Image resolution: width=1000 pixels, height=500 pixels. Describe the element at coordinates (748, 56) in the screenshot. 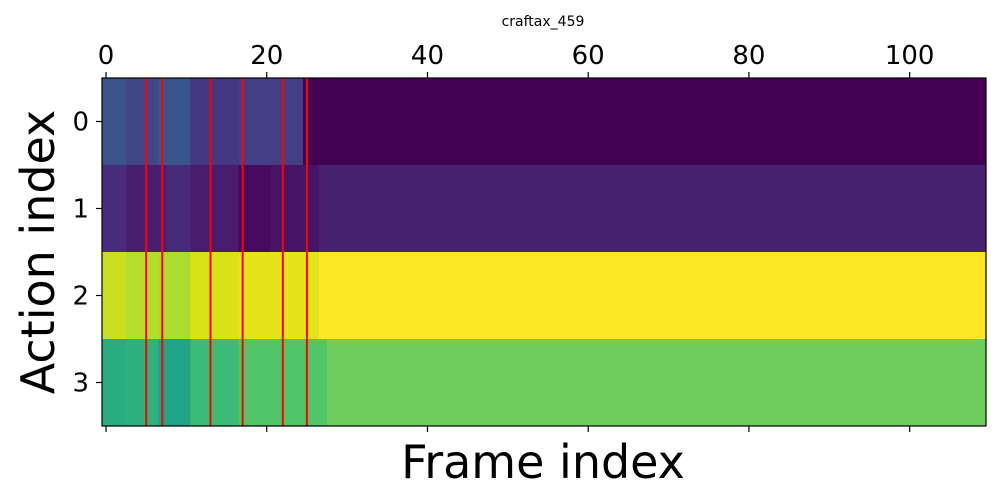

I see `x-tick-label: 80` at that location.